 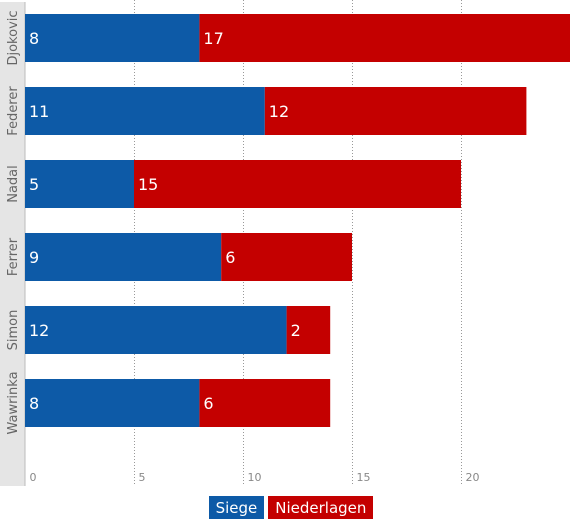 What do you see at coordinates (364, 477) in the screenshot?
I see `x-tick-label: 15` at bounding box center [364, 477].